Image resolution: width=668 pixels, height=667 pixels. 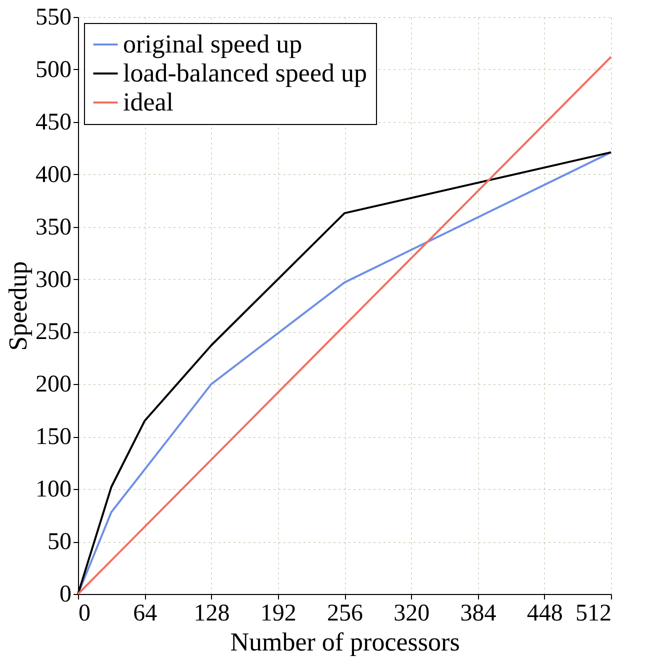 I want to click on x-tick-label: 512, so click(x=594, y=613).